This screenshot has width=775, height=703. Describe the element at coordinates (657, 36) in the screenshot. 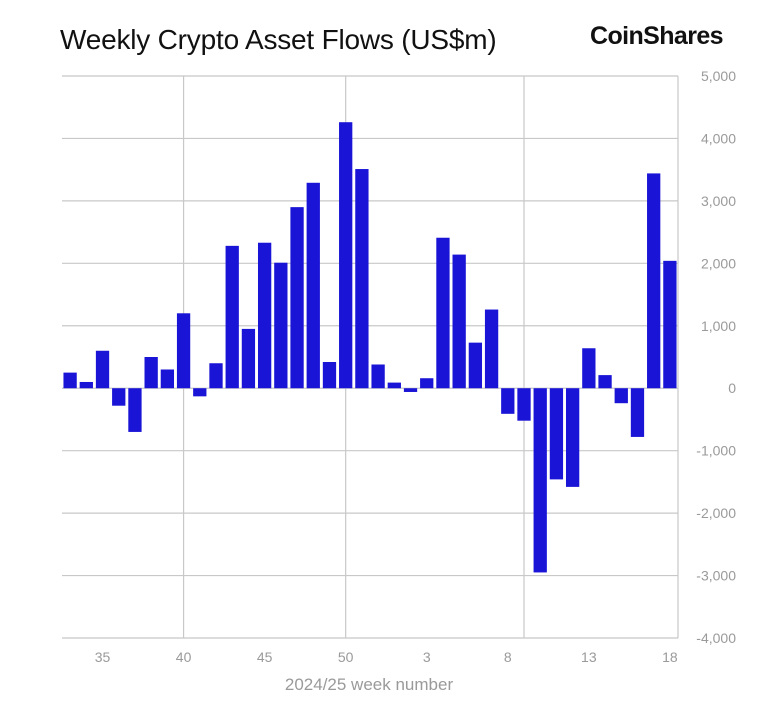

I see `coinshares-logo: CoinShares` at that location.